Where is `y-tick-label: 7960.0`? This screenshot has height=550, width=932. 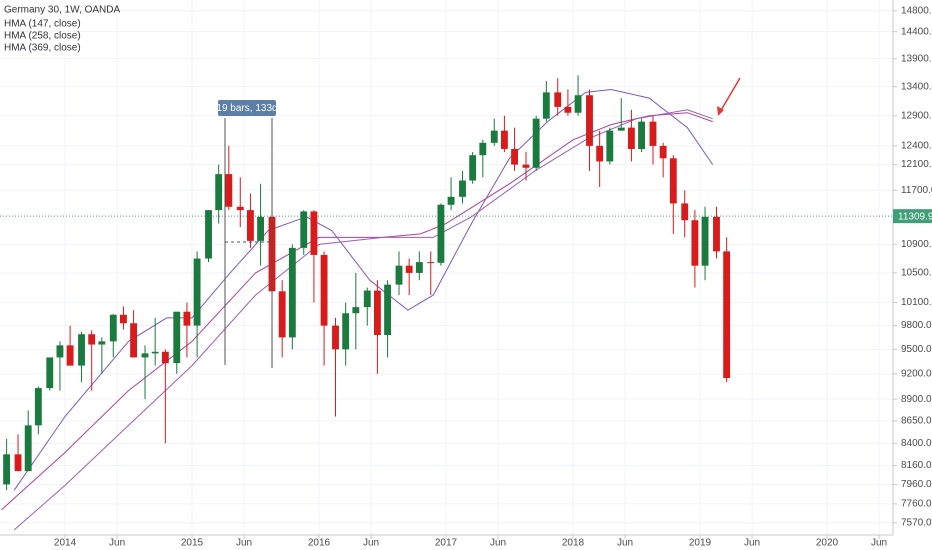
y-tick-label: 7960.0 is located at coordinates (916, 484).